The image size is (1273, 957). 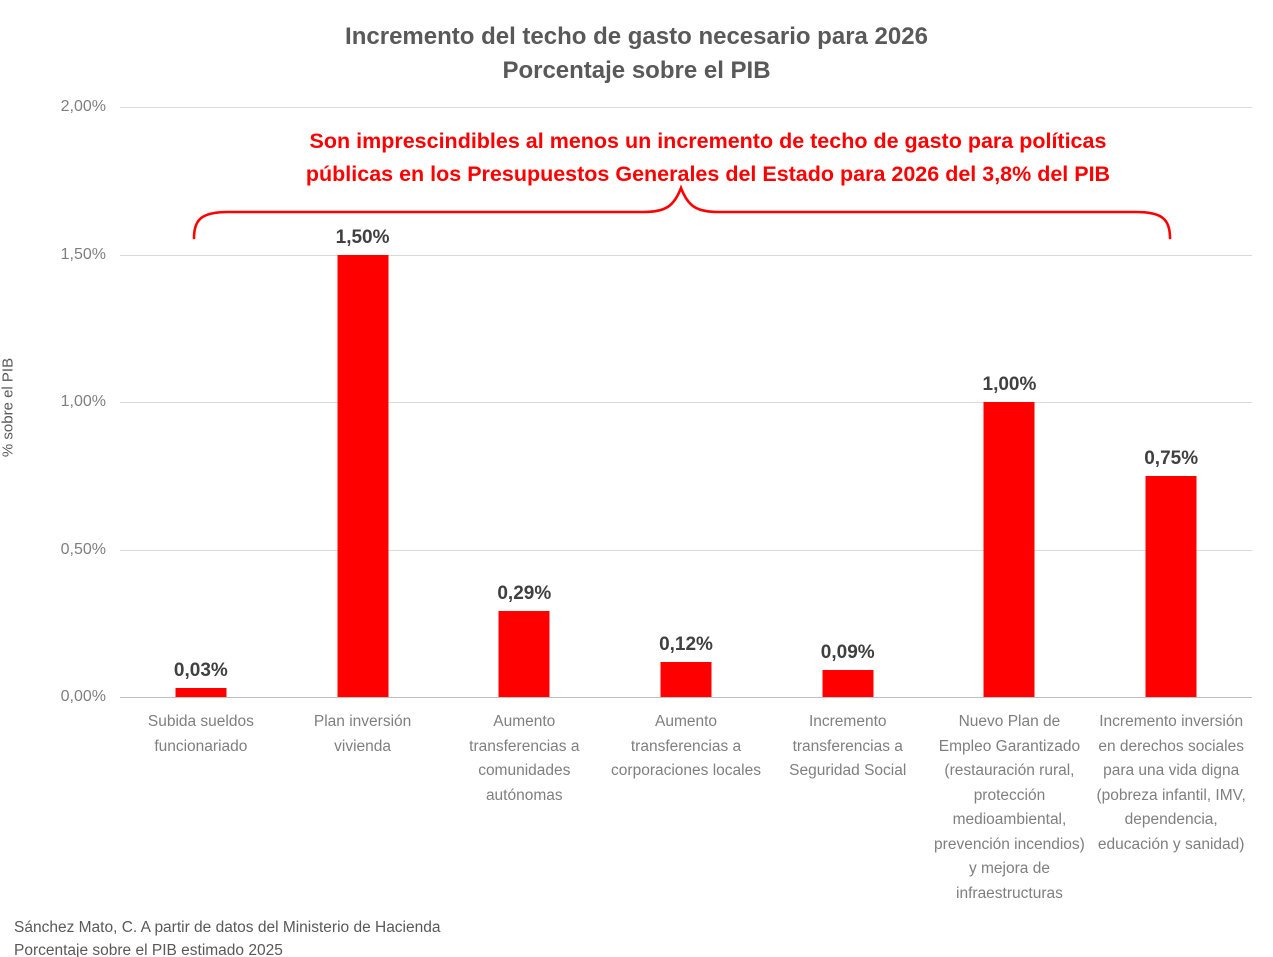 I want to click on y-tick-label: 1,50%, so click(x=83, y=254).